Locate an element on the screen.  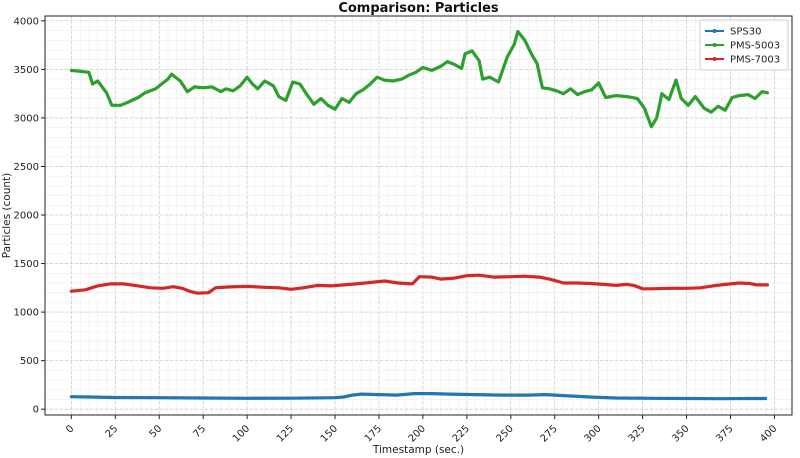
x-tick-label: 0 is located at coordinates (70, 429).